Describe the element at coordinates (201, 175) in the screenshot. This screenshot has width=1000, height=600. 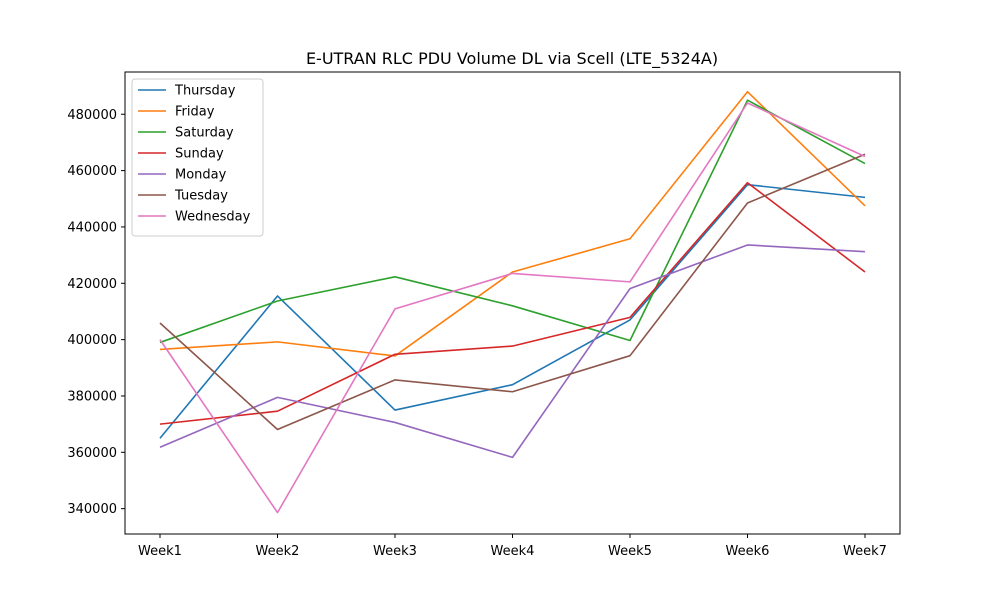
I see `legend-label-monday: Monday` at that location.